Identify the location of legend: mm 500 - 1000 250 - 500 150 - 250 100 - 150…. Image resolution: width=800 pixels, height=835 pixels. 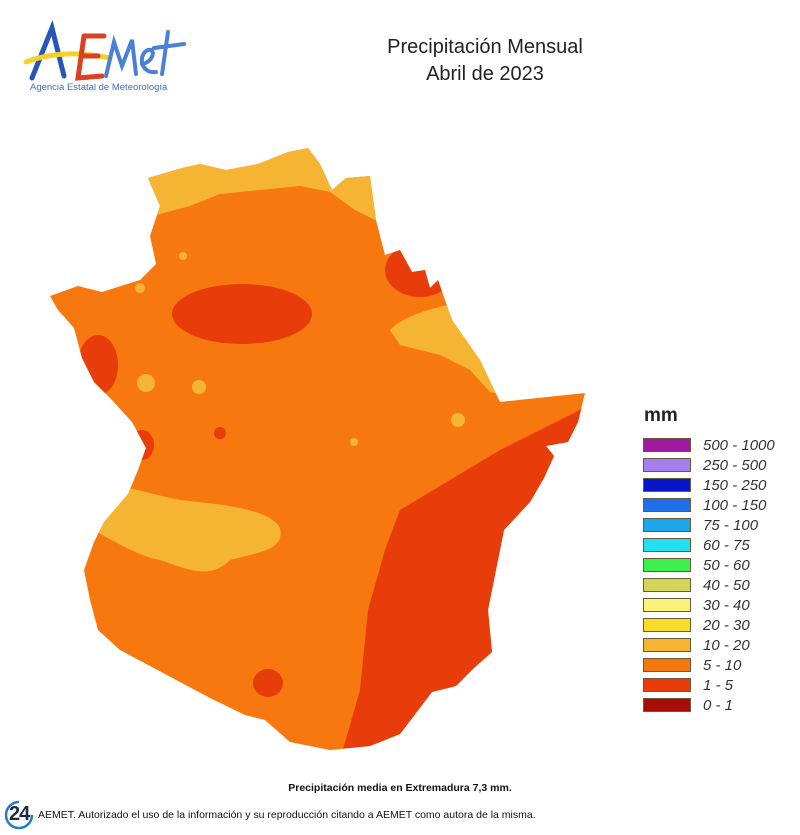
(709, 560).